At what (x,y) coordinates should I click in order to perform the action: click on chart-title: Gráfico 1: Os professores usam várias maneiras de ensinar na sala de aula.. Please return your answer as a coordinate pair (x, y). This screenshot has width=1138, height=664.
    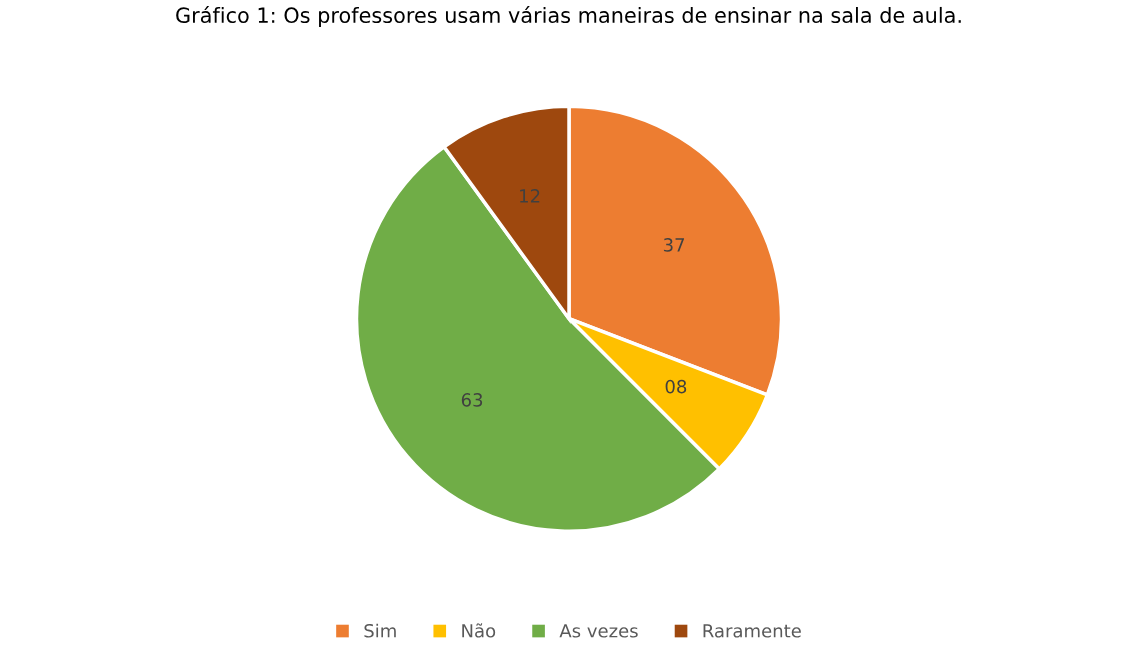
    Looking at the image, I should click on (568, 17).